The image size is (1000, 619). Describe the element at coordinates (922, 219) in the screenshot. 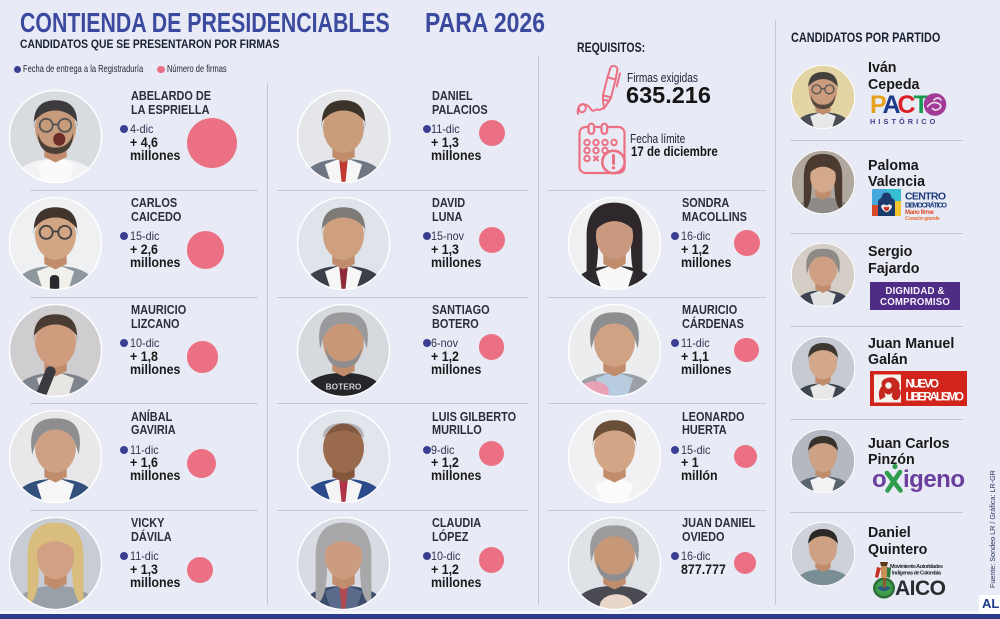

I see `svg-text: Corazón grande` at that location.